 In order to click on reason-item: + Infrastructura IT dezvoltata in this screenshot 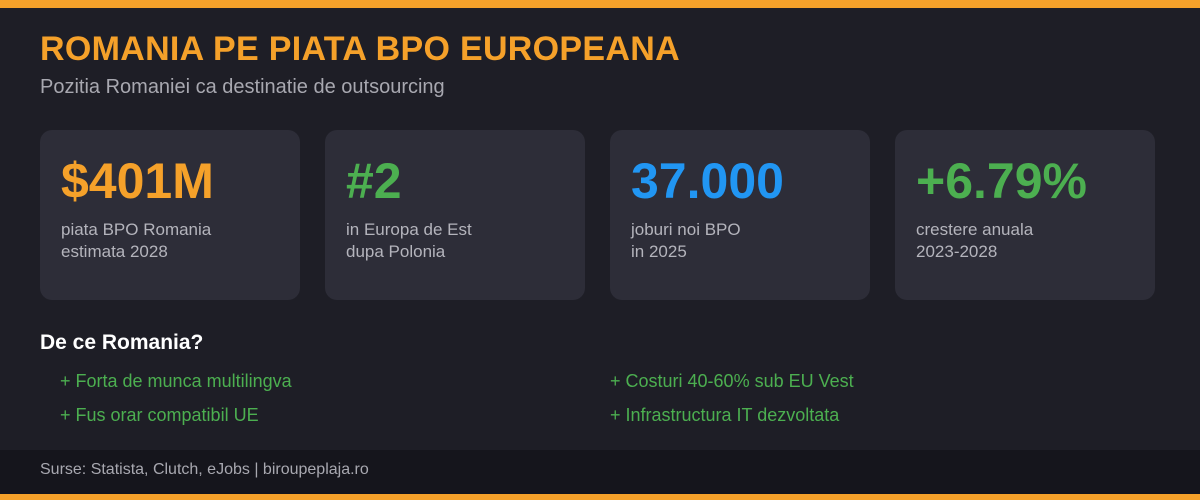, I will do `click(725, 415)`.